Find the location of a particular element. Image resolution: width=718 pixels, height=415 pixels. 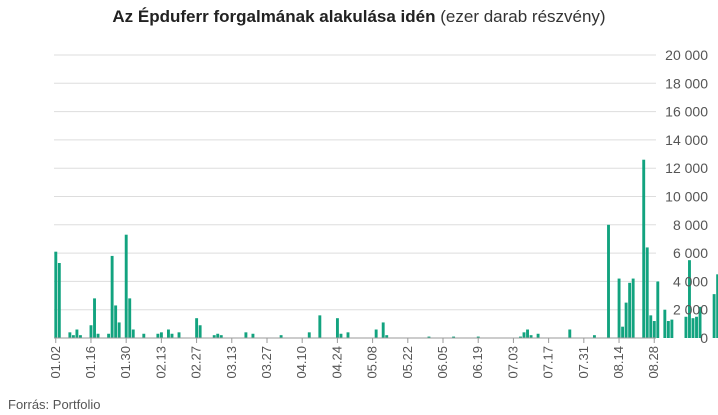

x-tick-label: 03.13 is located at coordinates (231, 362).